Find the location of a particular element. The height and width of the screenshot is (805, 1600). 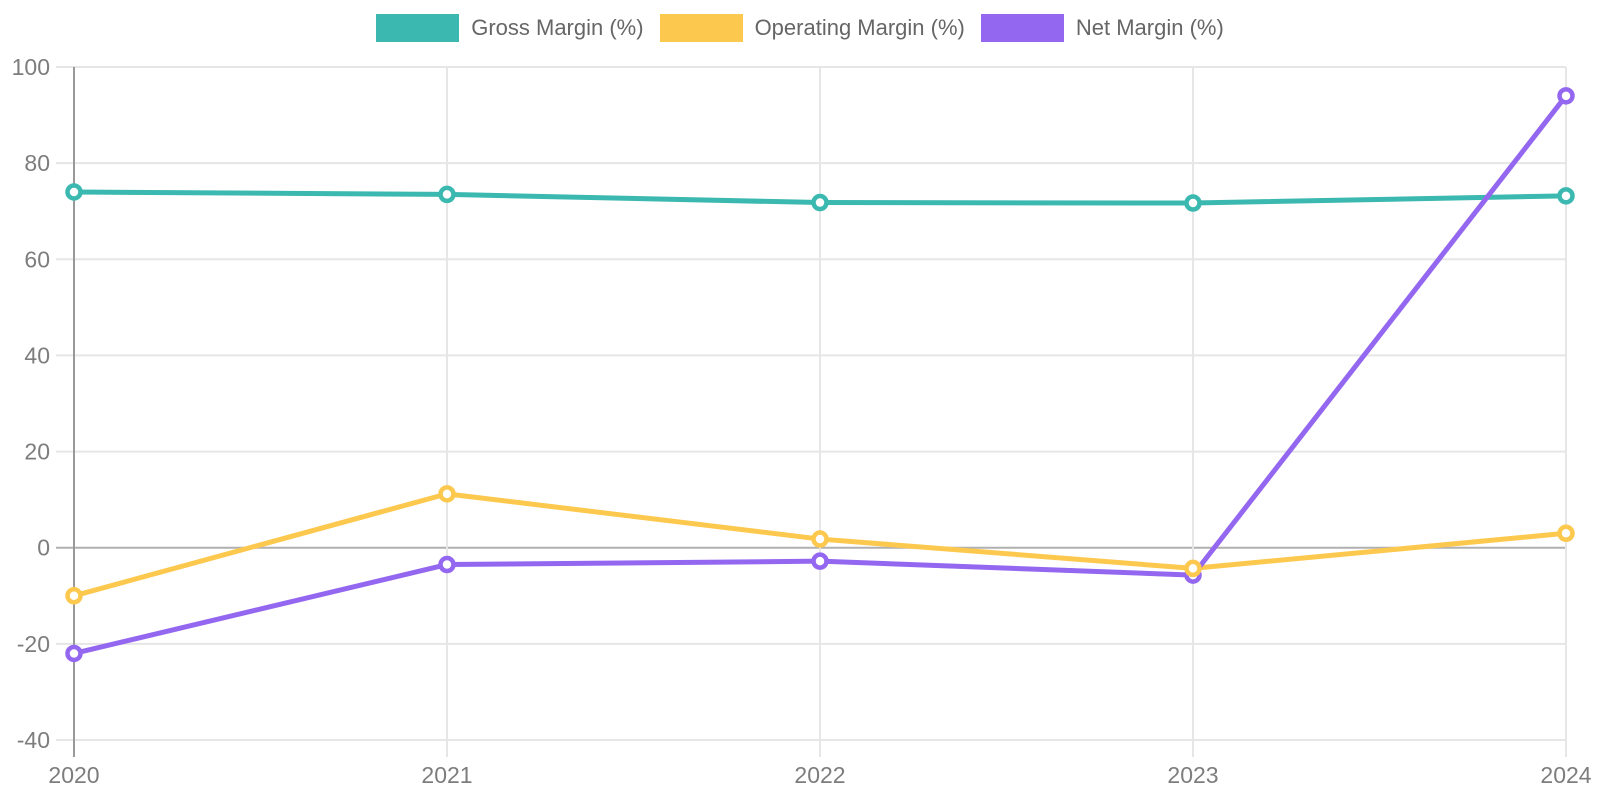

legend-item-net-margin: Net Margin (%) is located at coordinates (1102, 28).